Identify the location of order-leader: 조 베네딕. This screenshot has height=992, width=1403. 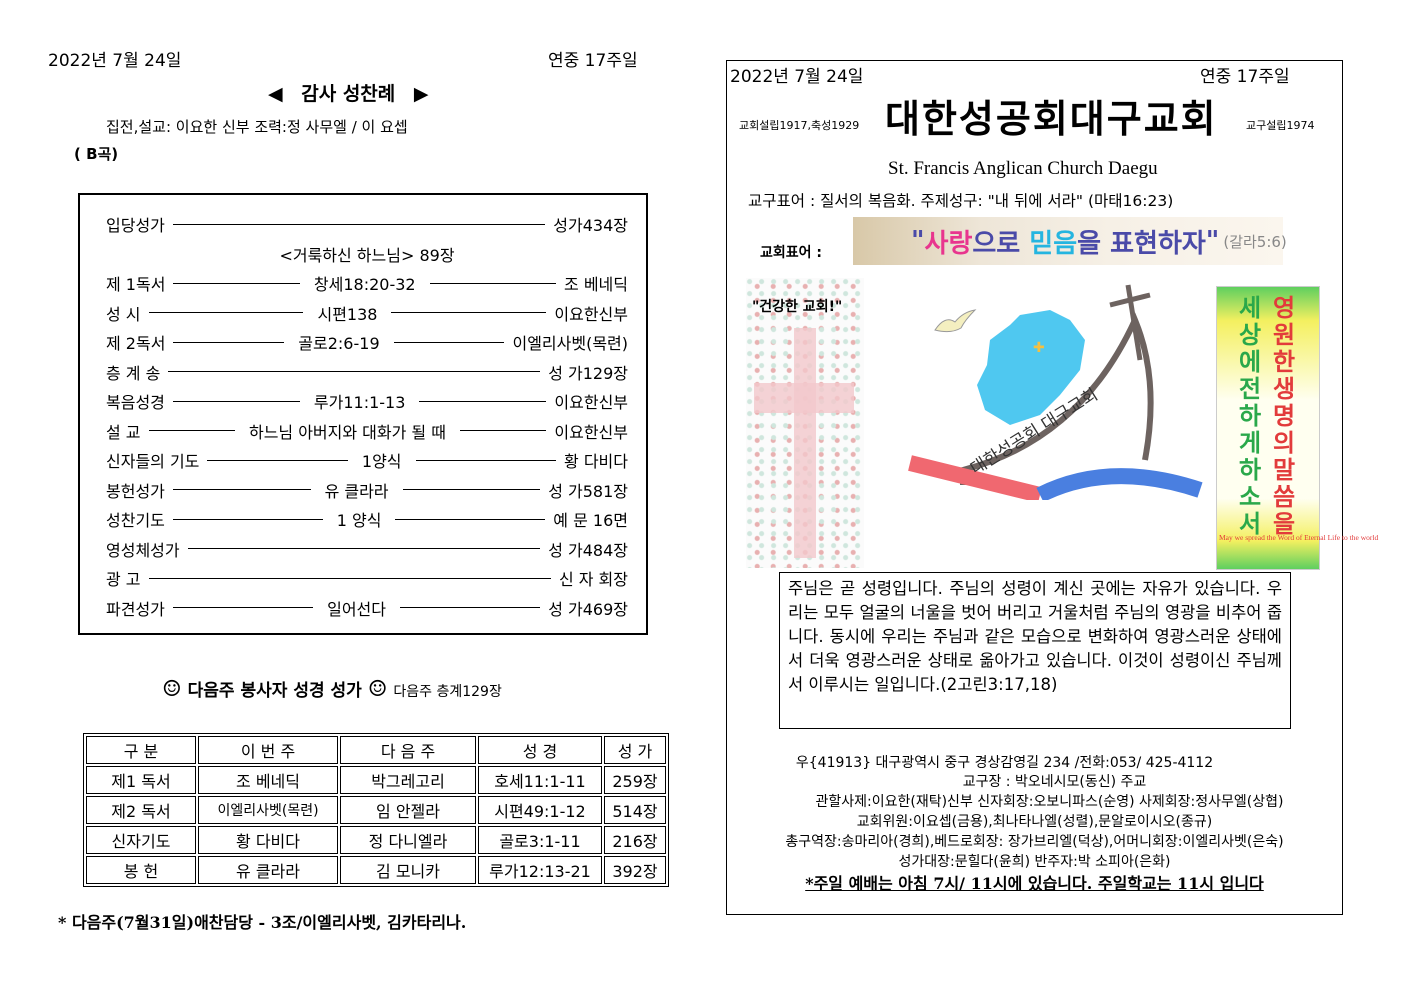
(596, 284).